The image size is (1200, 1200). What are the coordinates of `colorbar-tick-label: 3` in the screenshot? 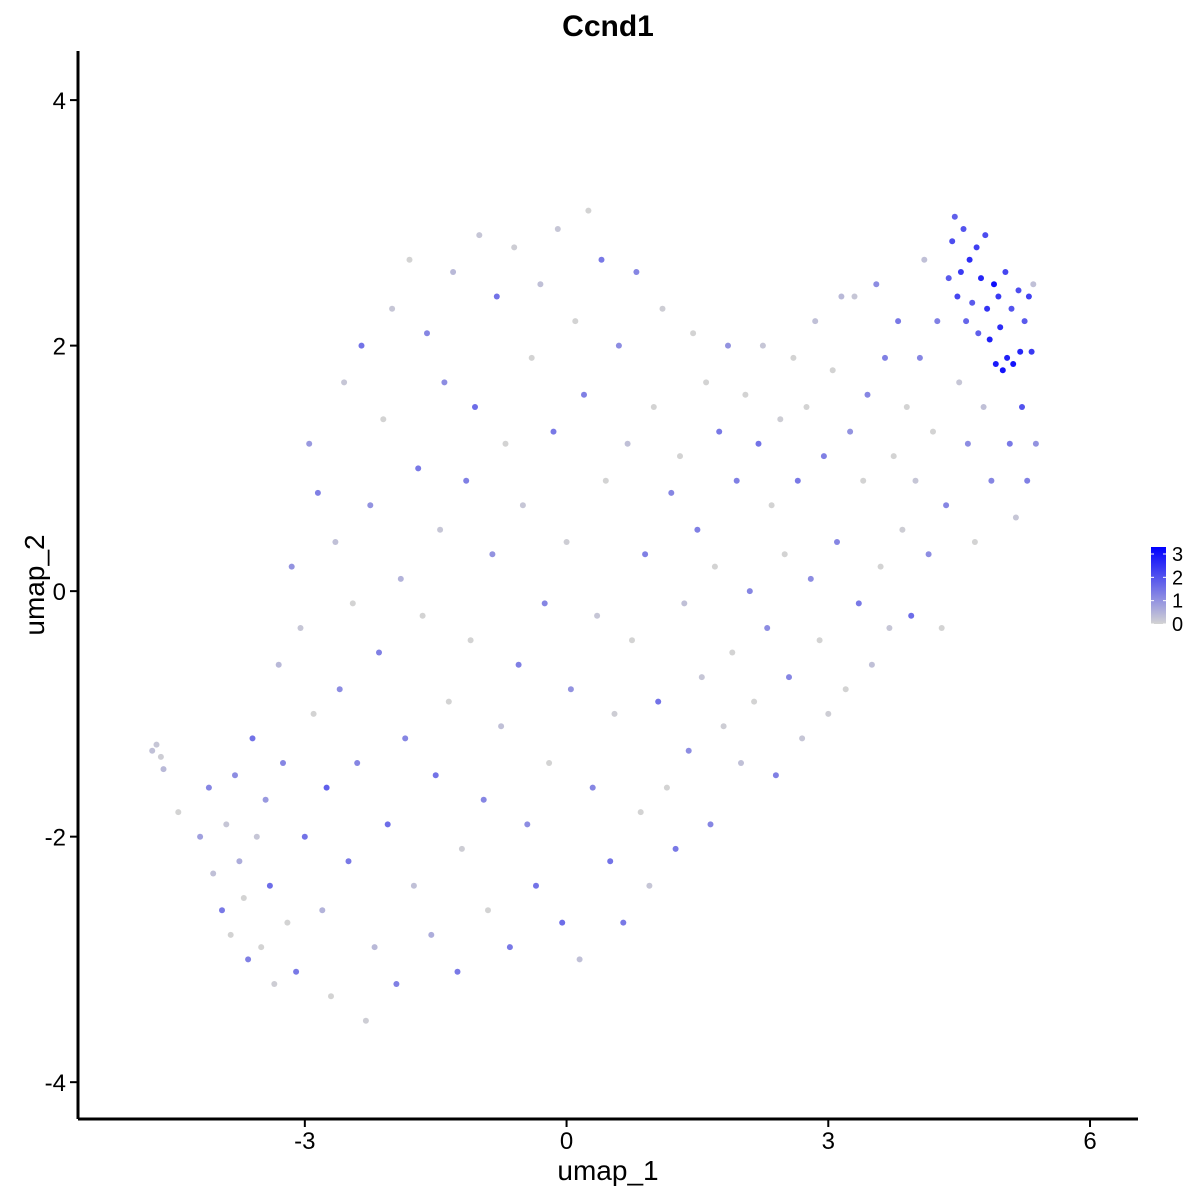 It's located at (1177, 555).